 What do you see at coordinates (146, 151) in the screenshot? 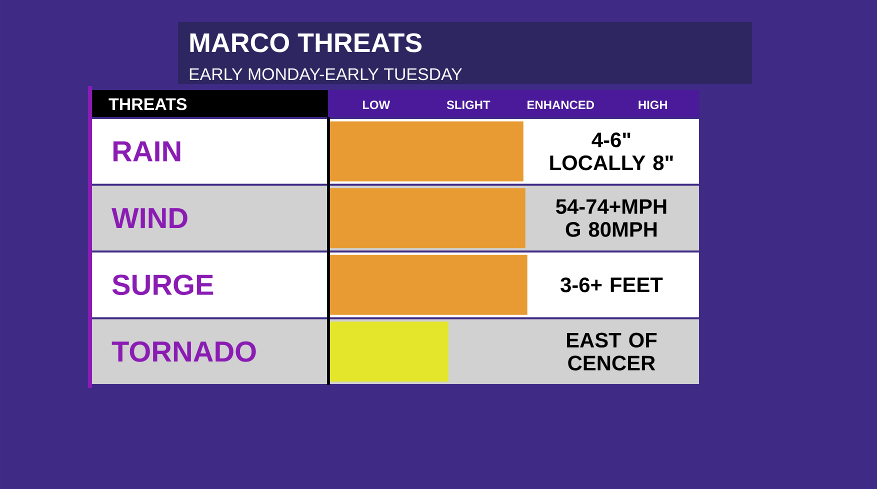
I see `y-tick-label: RAIN` at bounding box center [146, 151].